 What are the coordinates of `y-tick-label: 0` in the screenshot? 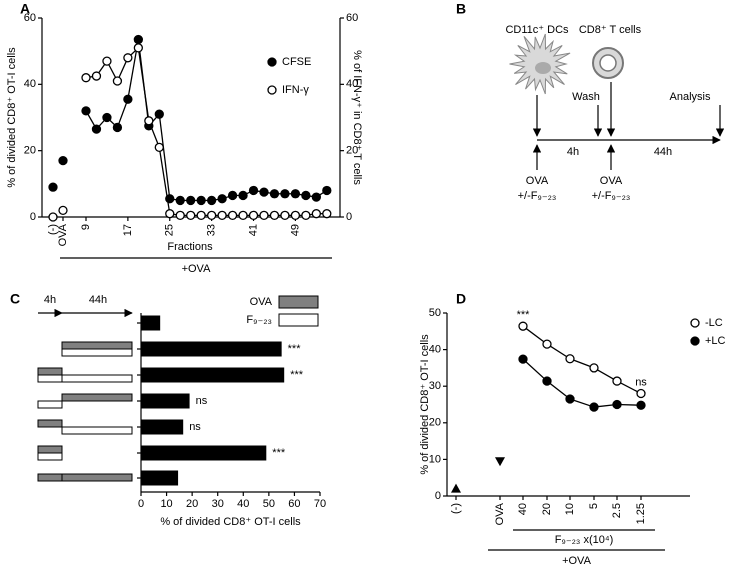 It's located at (438, 496).